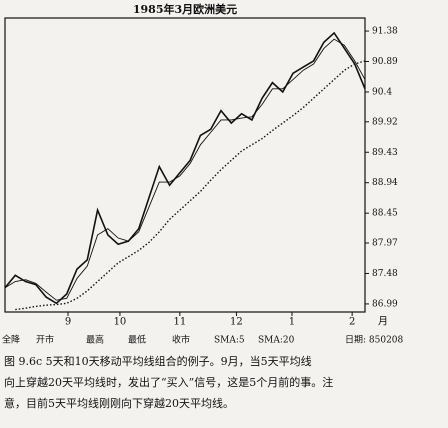 The height and width of the screenshot is (428, 448). Describe the element at coordinates (168, 382) in the screenshot. I see `caption-line: 向上穿越20天平均线时，发出了“买入”信号，这是5个月前的事。注` at that location.